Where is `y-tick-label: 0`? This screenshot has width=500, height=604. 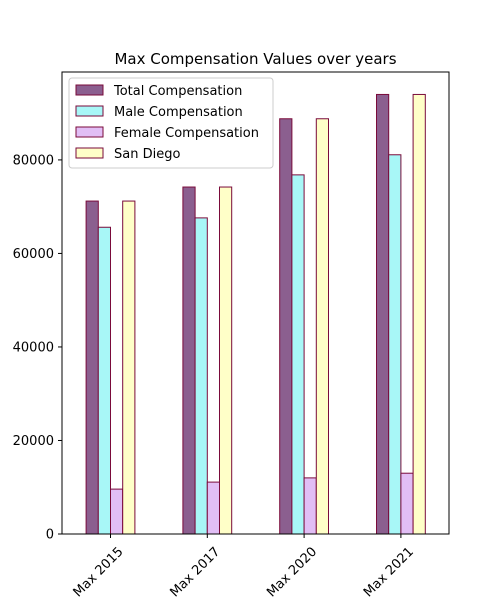
y-tick-label: 0 is located at coordinates (50, 535).